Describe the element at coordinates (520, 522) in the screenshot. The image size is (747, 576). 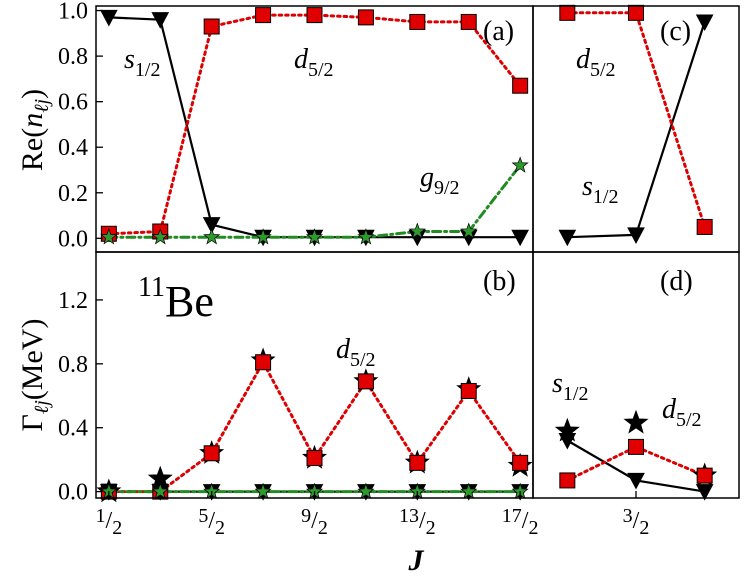
I see `xtick-label-b: 17/2` at that location.